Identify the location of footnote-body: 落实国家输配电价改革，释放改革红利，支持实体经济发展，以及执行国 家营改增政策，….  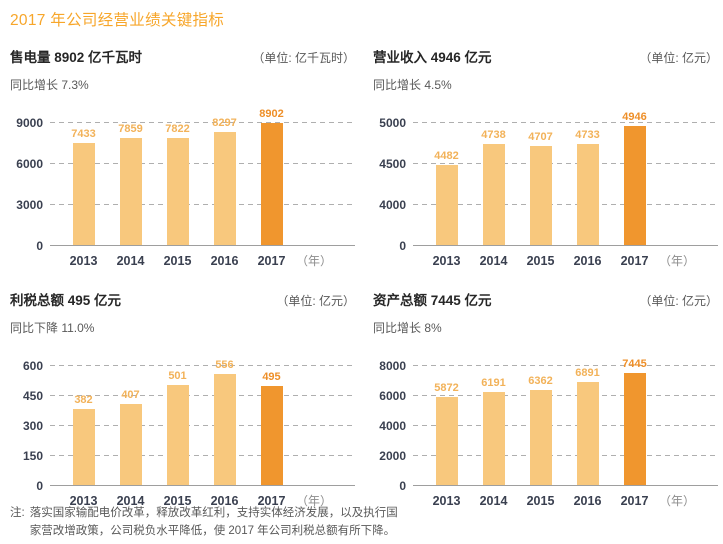
(214, 522).